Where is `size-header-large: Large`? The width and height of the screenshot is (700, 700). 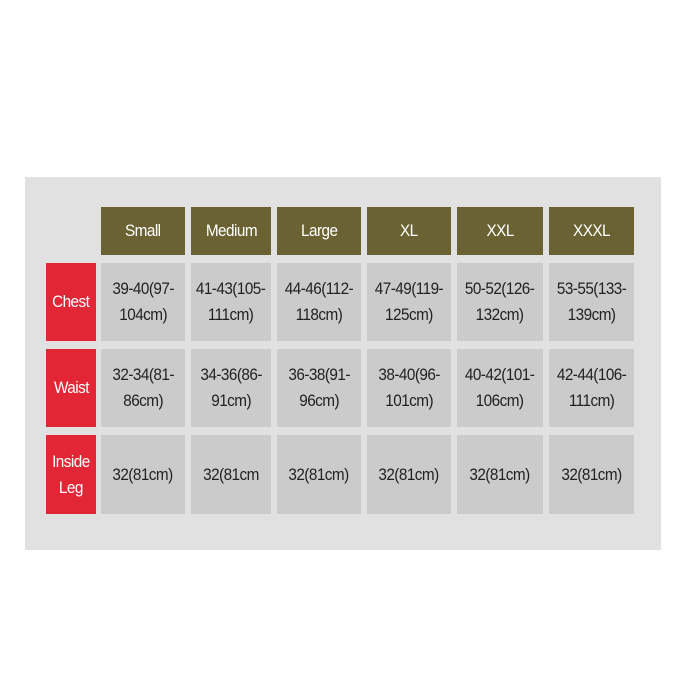 size-header-large: Large is located at coordinates (319, 231).